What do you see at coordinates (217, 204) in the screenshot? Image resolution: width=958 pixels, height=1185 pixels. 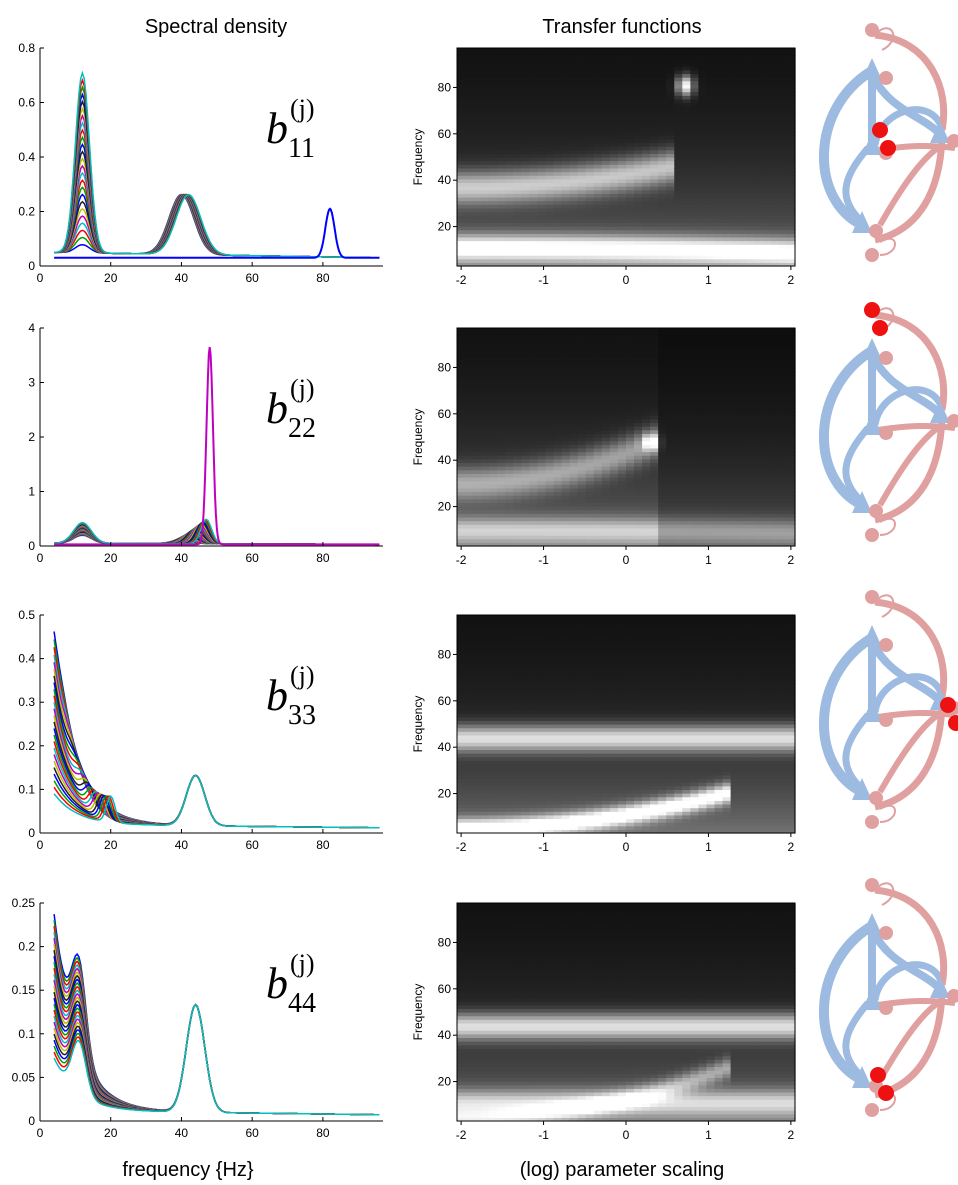 I see `series-line` at bounding box center [217, 204].